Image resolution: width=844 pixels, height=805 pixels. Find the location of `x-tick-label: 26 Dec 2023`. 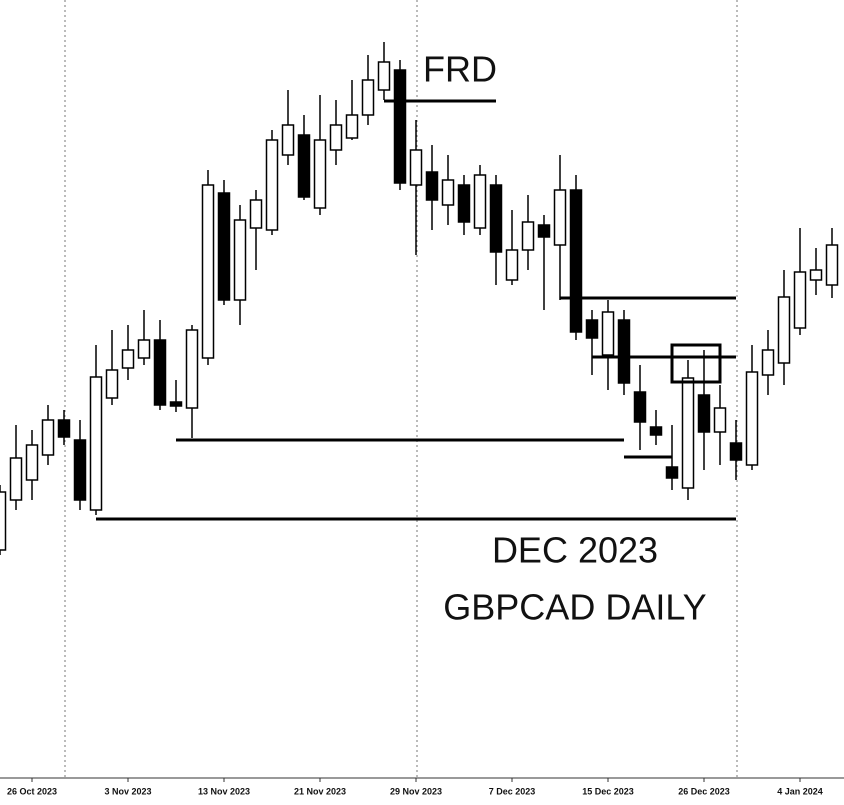

x-tick-label: 26 Dec 2023 is located at coordinates (704, 791).